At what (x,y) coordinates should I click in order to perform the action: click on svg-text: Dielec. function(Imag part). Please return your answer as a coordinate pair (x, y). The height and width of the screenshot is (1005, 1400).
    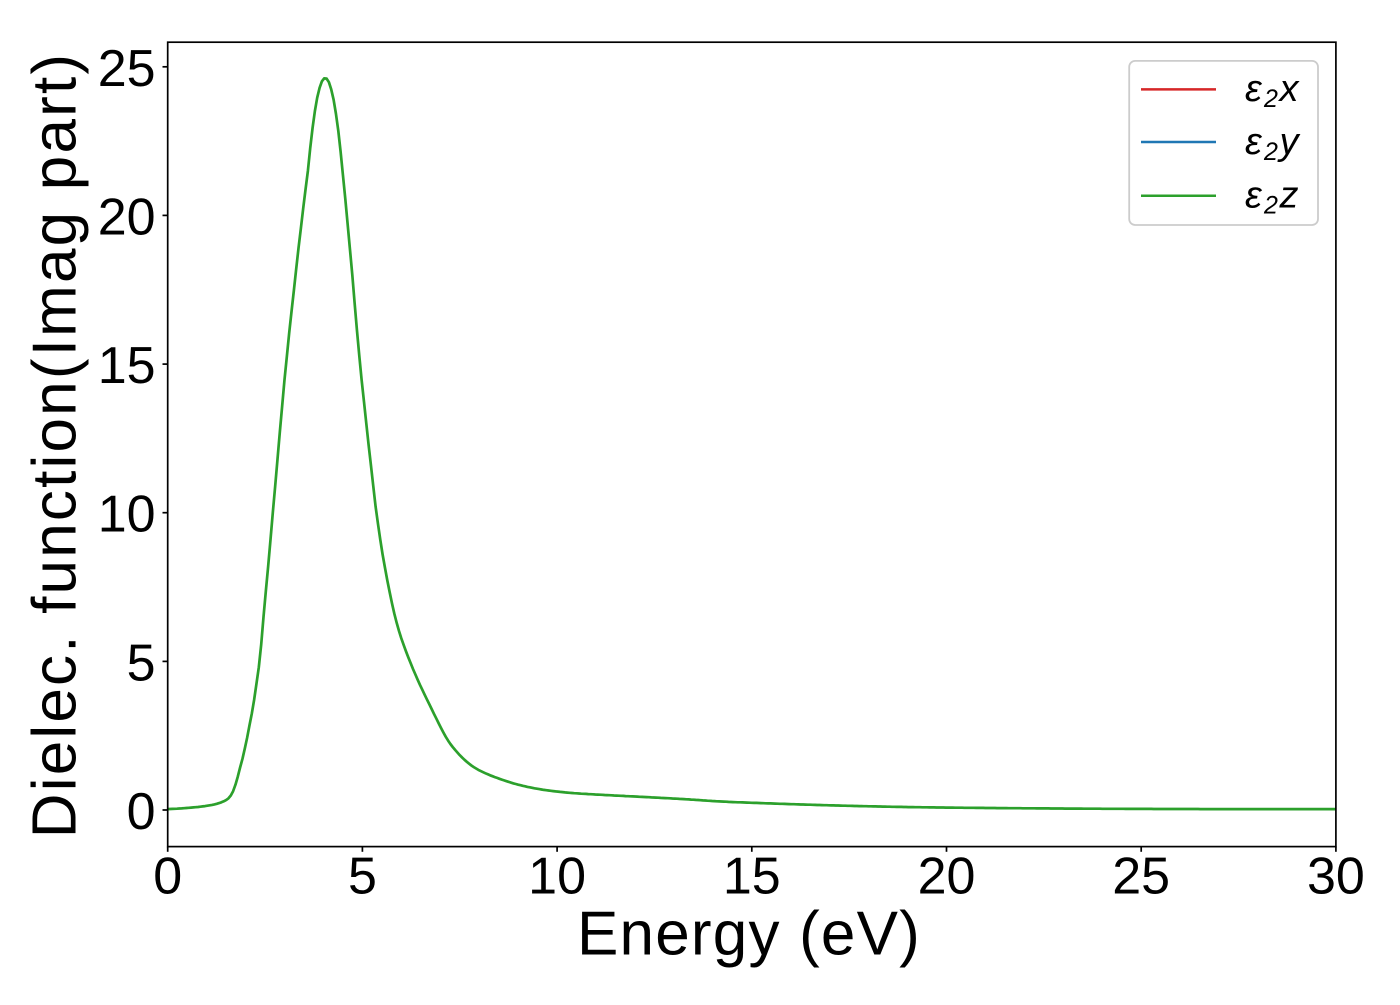
    Looking at the image, I should click on (55, 445).